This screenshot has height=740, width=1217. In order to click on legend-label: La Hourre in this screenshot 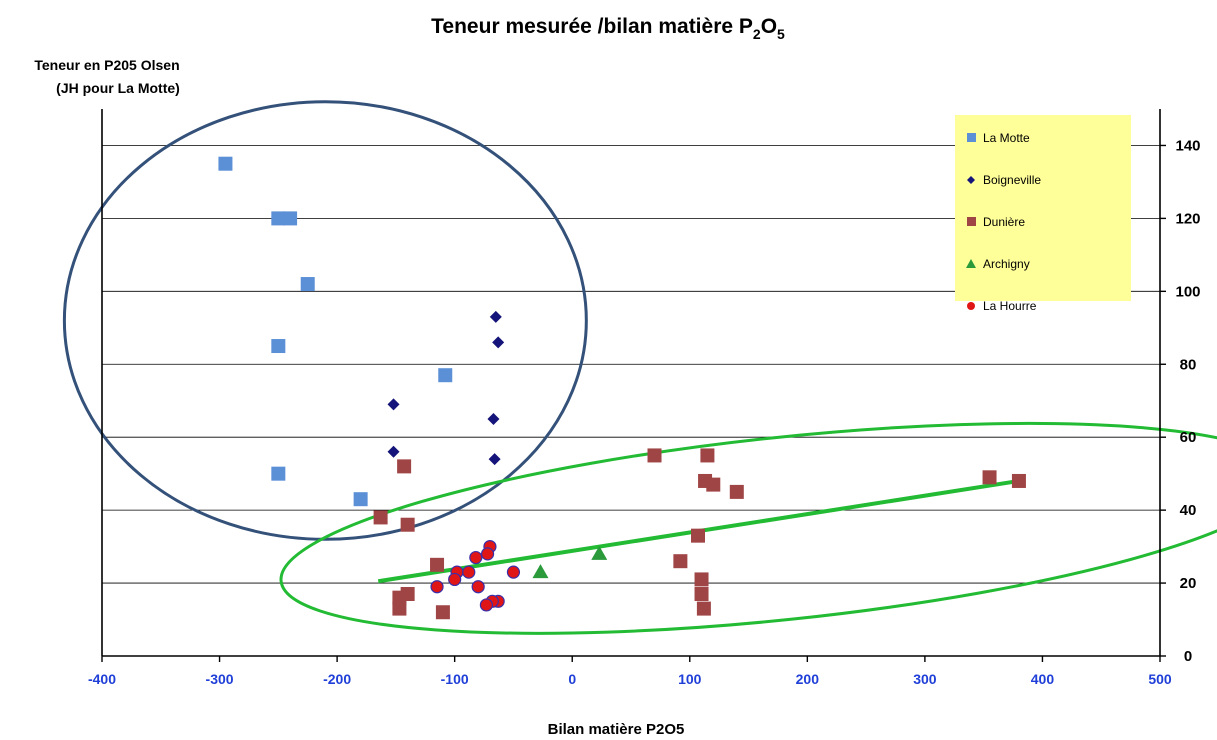, I will do `click(1010, 306)`.